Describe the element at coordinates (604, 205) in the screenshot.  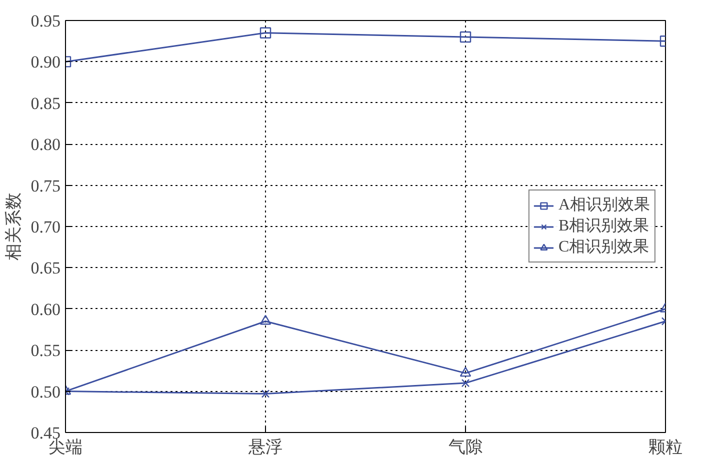
I see `legend-label: A相识别效果` at that location.